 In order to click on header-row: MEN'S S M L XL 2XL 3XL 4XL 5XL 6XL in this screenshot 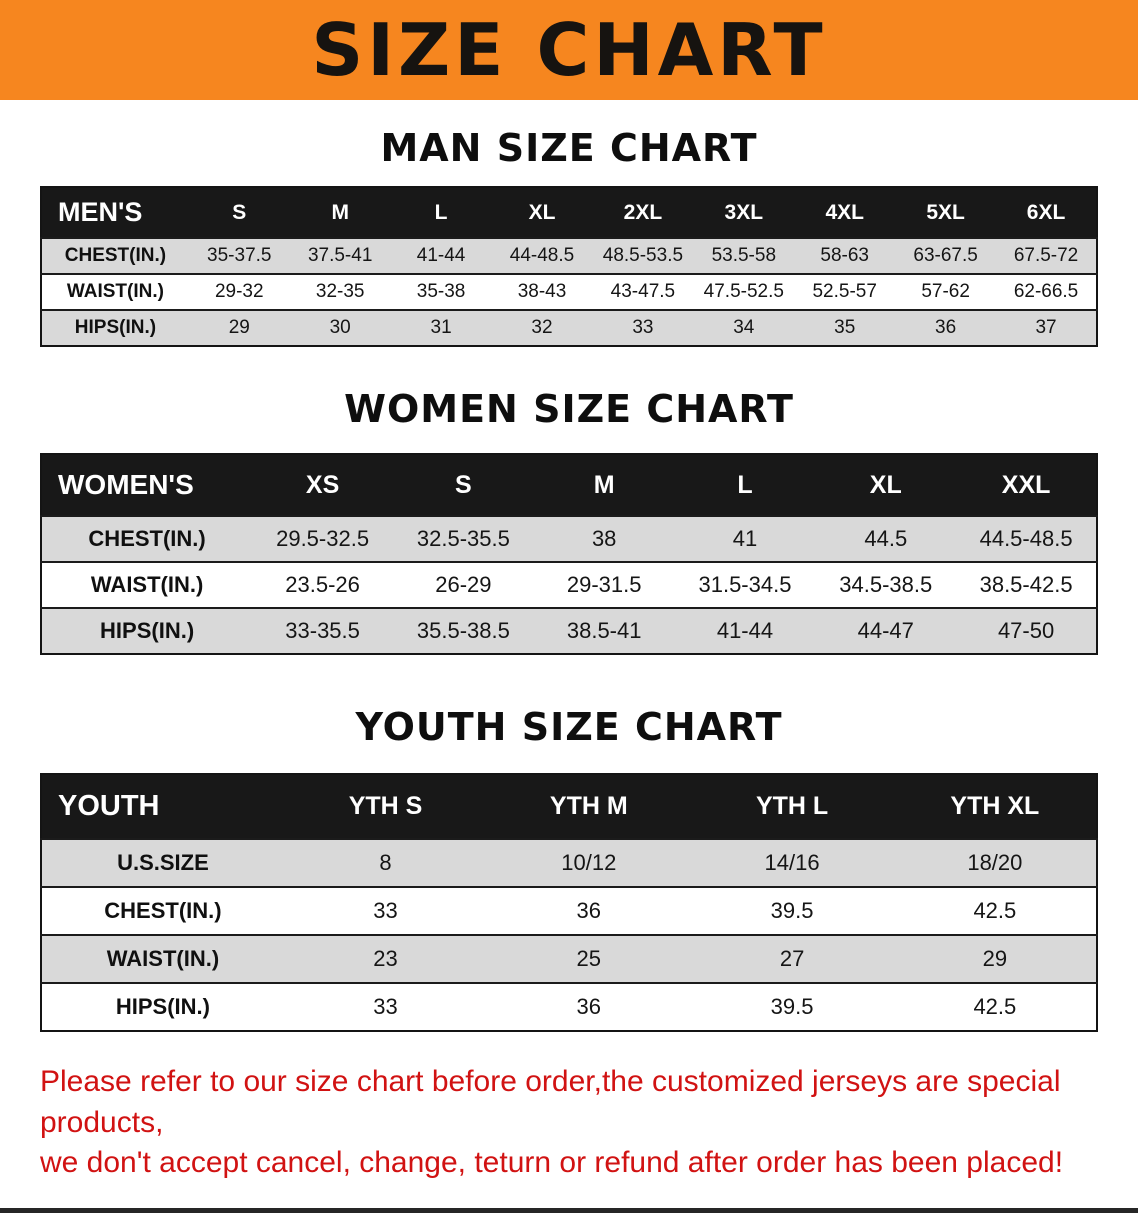, I will do `click(569, 212)`.